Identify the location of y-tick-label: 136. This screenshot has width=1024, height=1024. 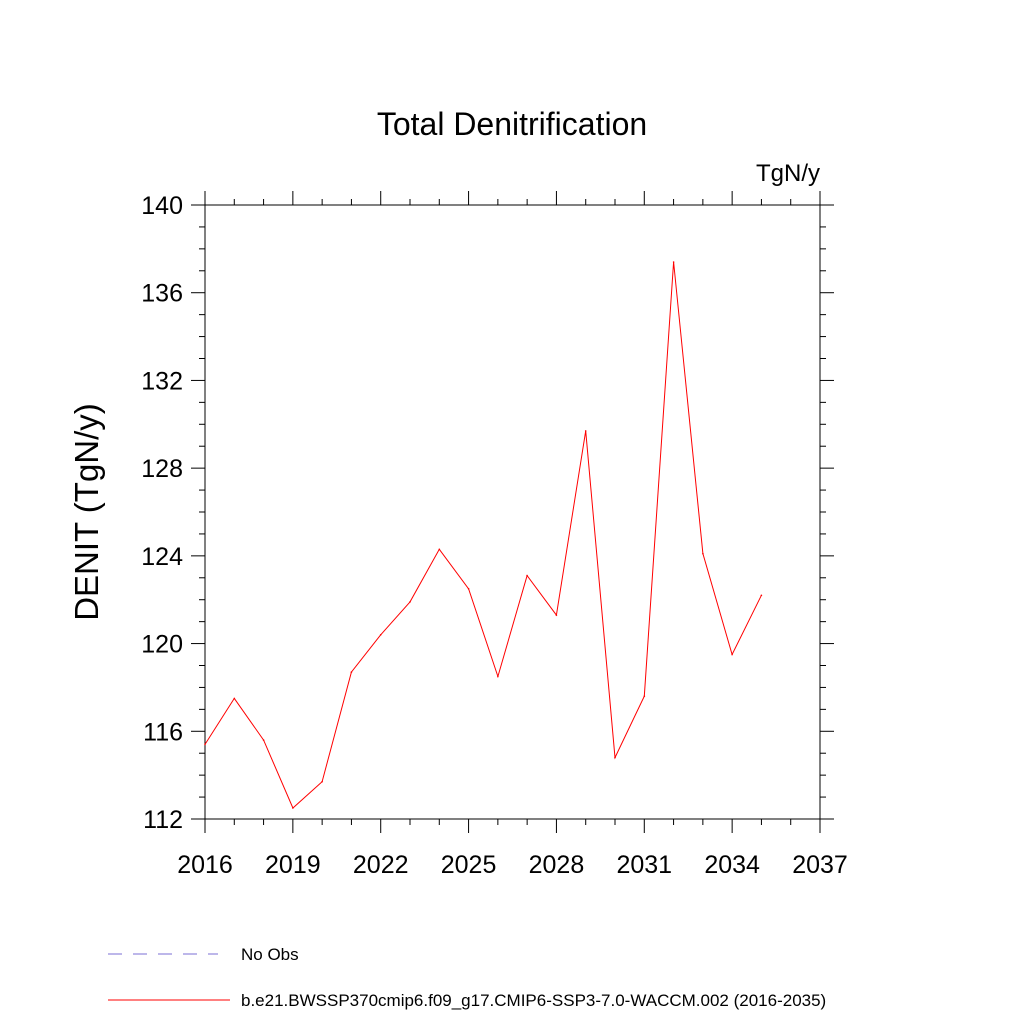
(162, 294).